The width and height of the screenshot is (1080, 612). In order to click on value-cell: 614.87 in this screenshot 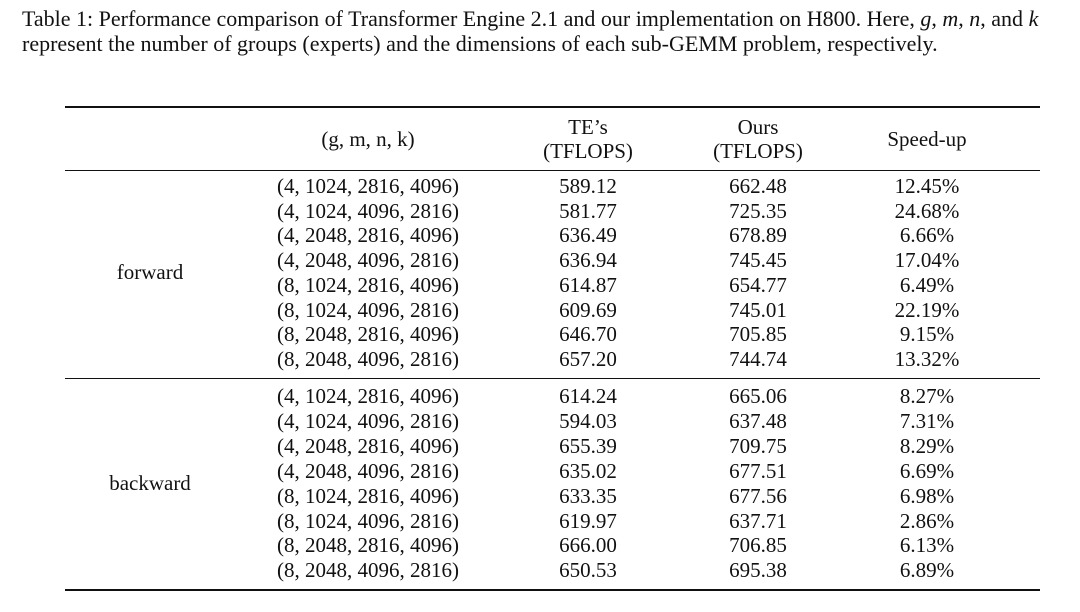, I will do `click(588, 284)`.